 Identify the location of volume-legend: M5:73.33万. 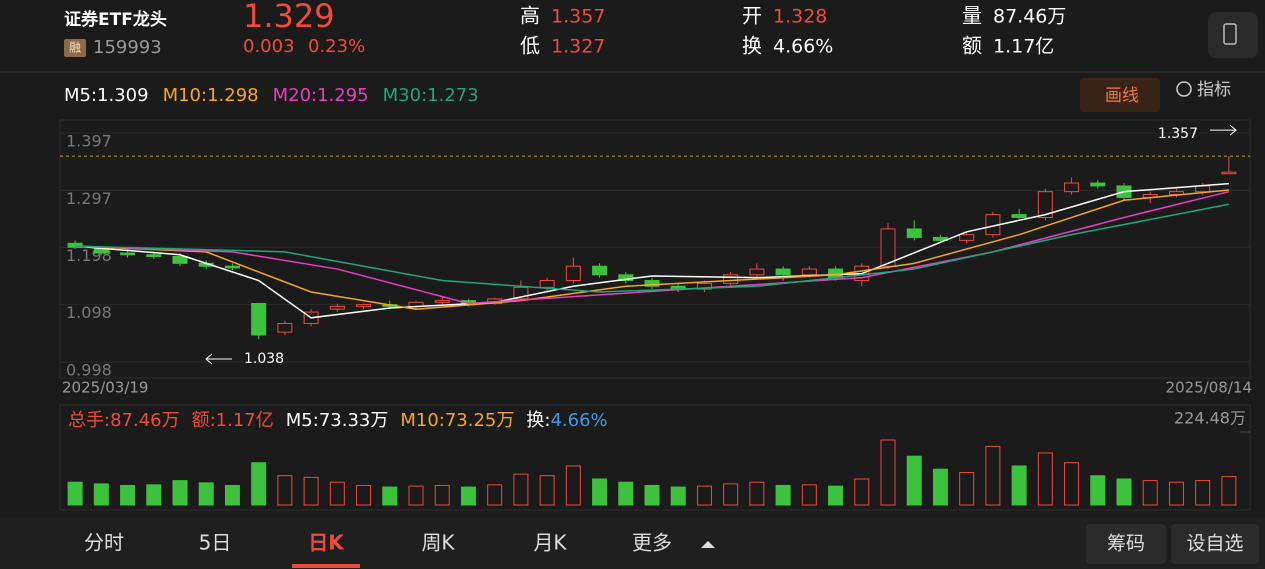
(337, 420).